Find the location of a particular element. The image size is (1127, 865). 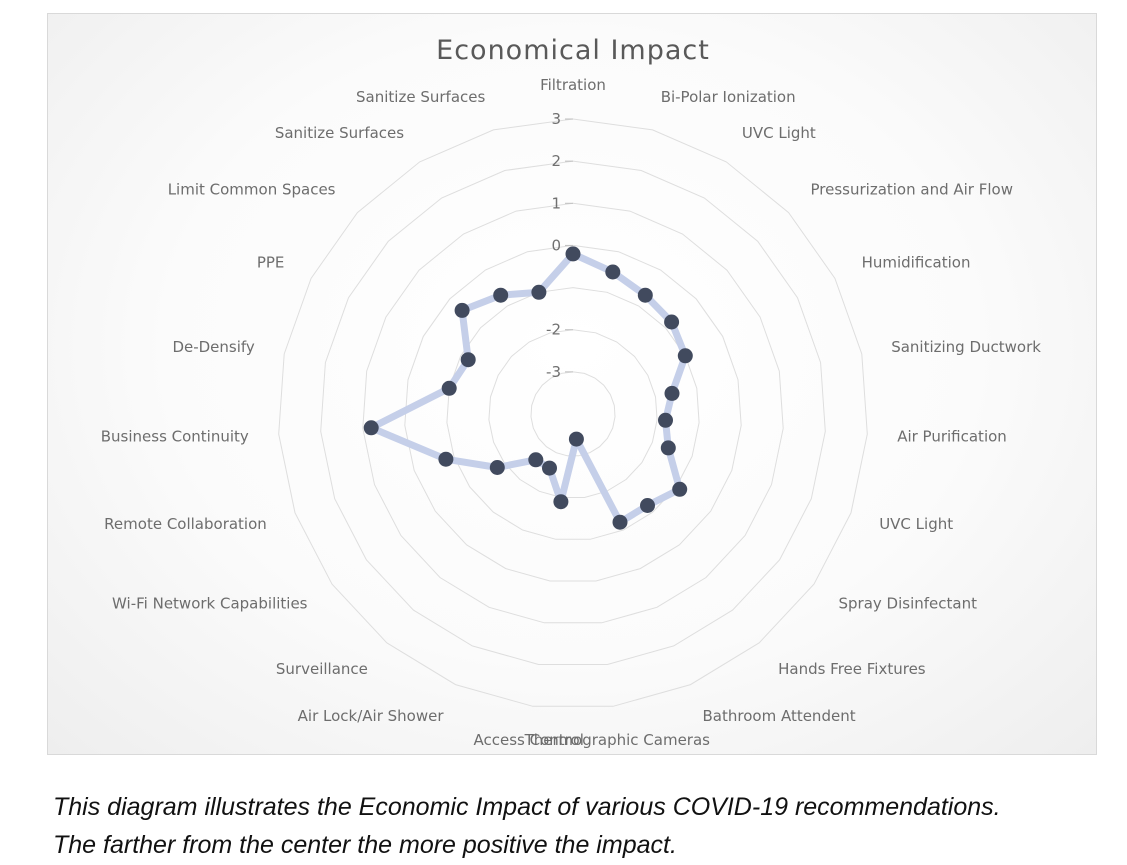

category-label: Air Lock/Air Shower is located at coordinates (371, 716).